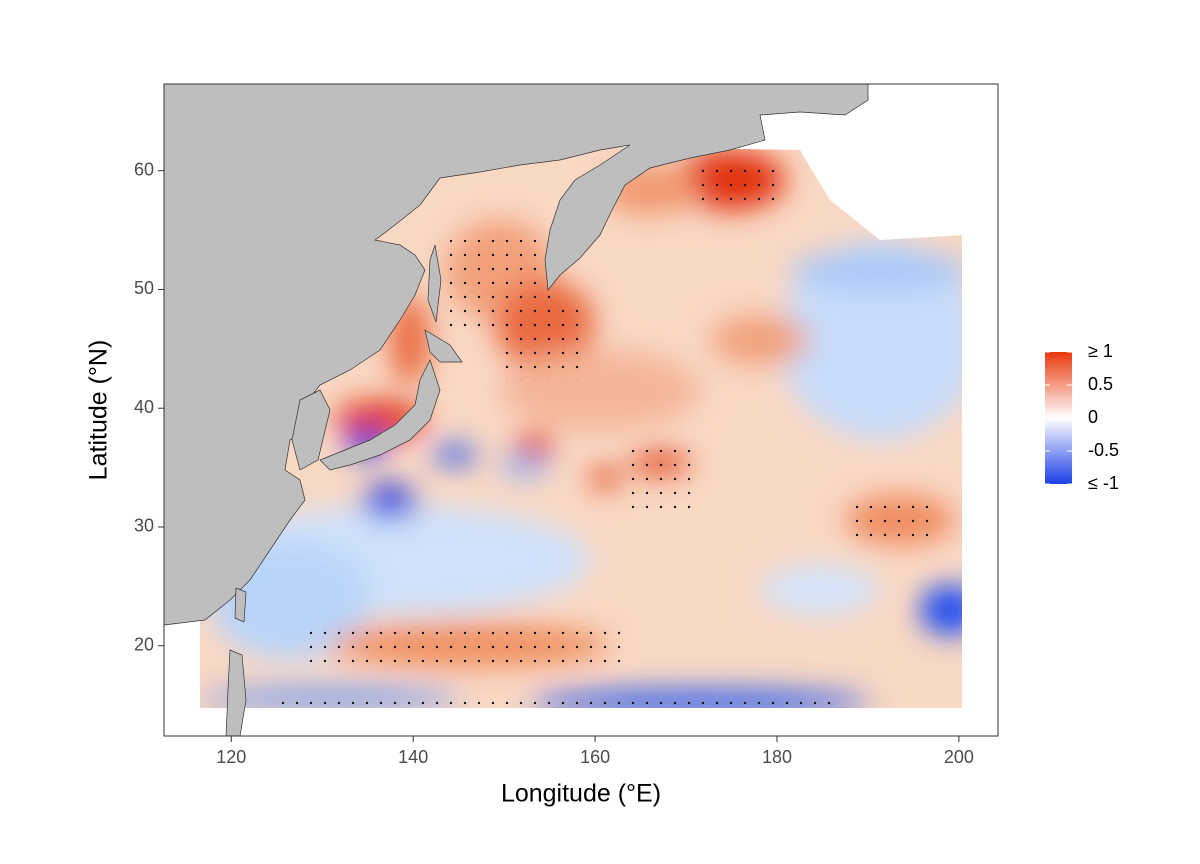  What do you see at coordinates (777, 757) in the screenshot?
I see `x-tick-label: 180` at bounding box center [777, 757].